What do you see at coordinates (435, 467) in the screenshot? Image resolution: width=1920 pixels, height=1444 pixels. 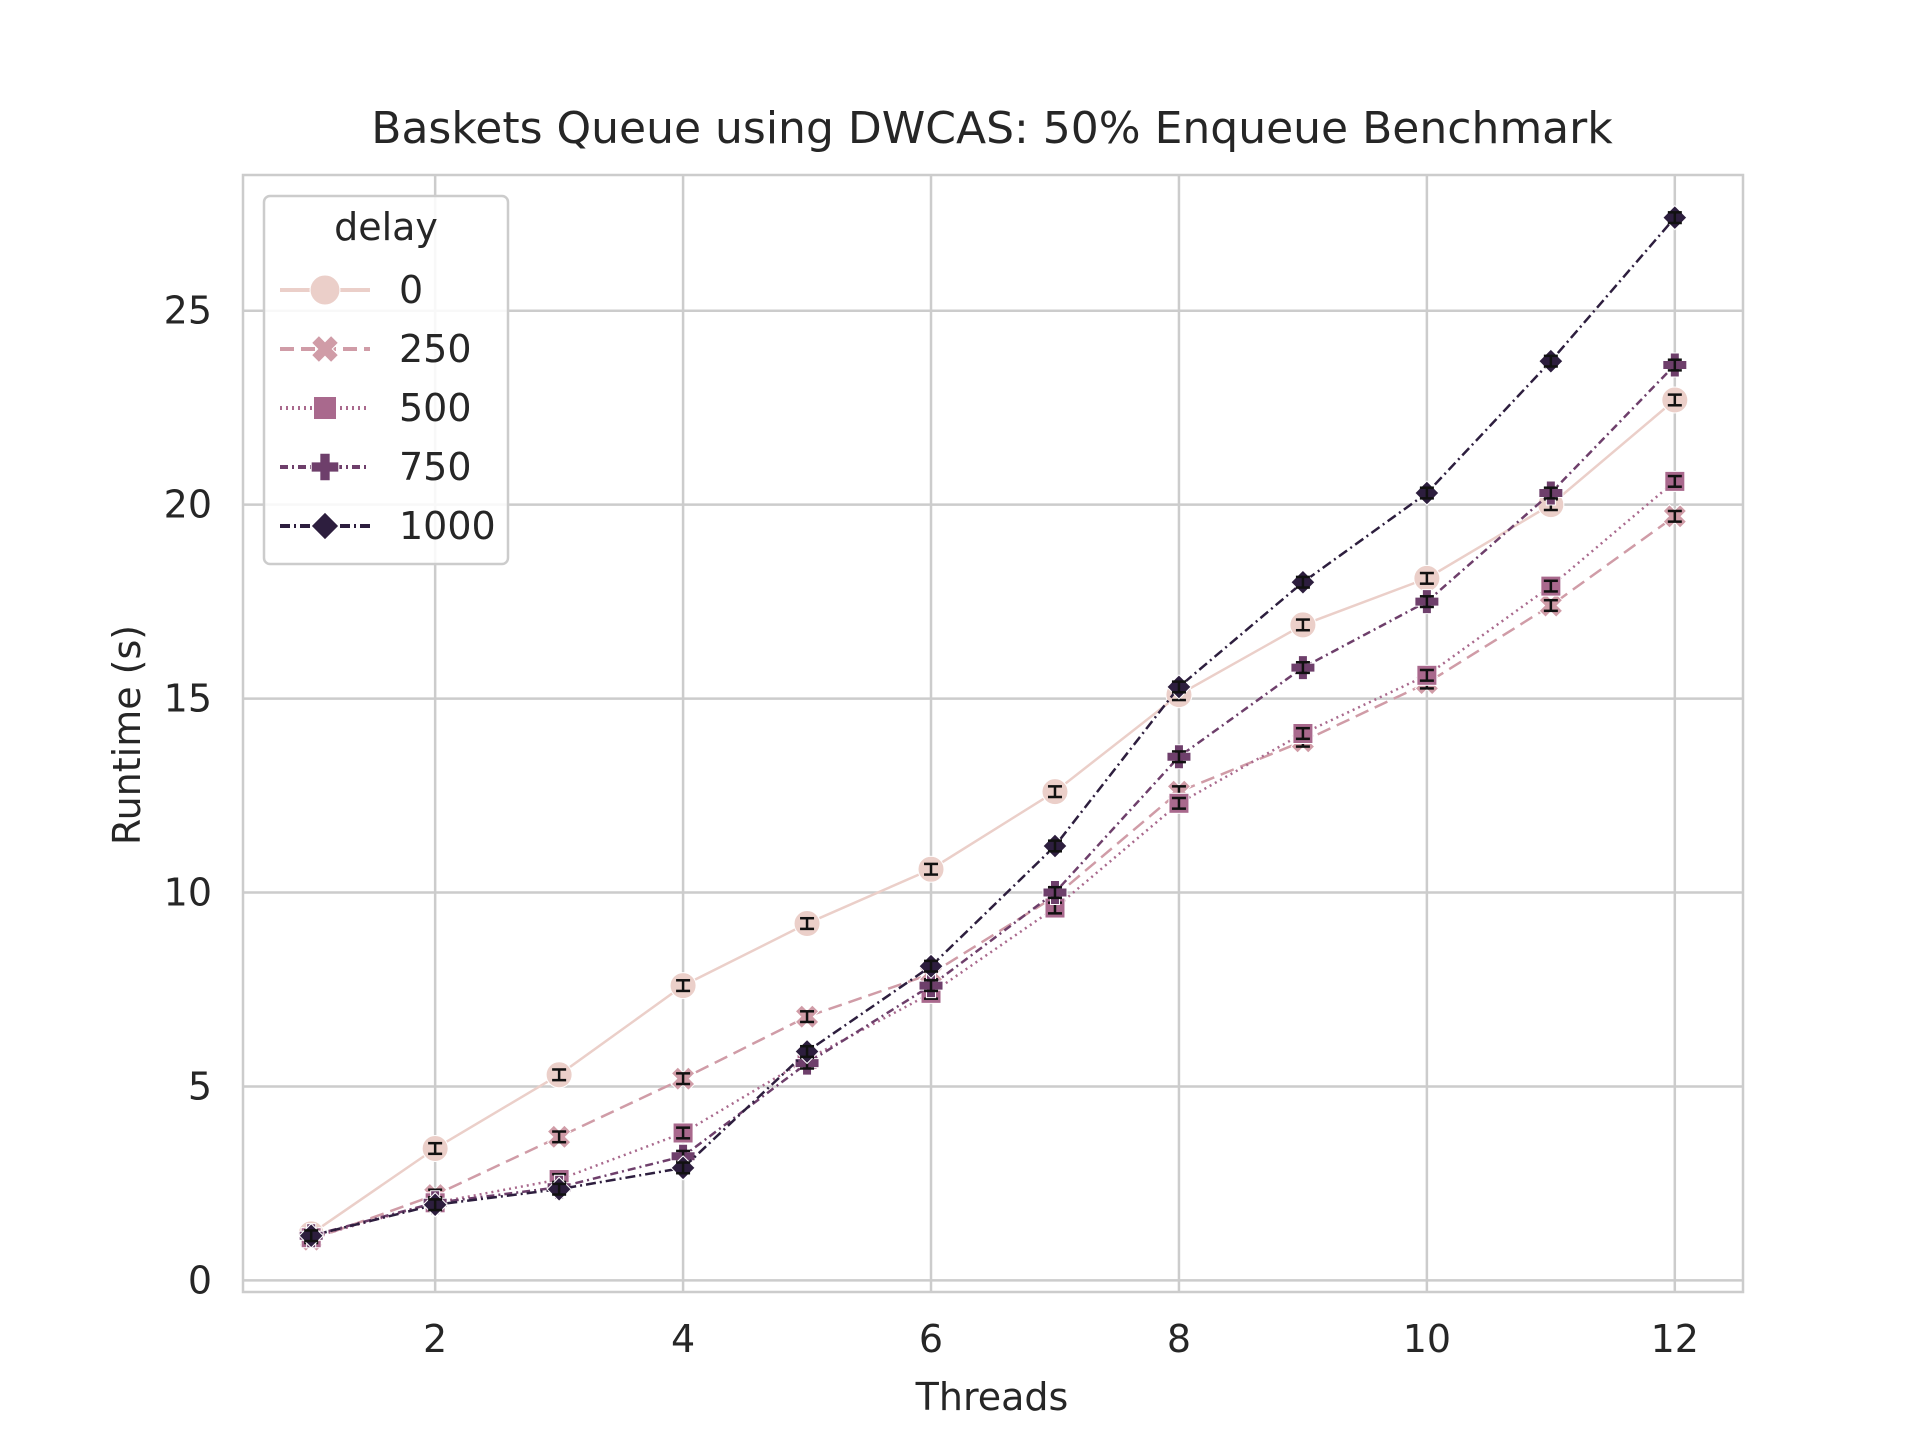 I see `legend-label: 750` at bounding box center [435, 467].